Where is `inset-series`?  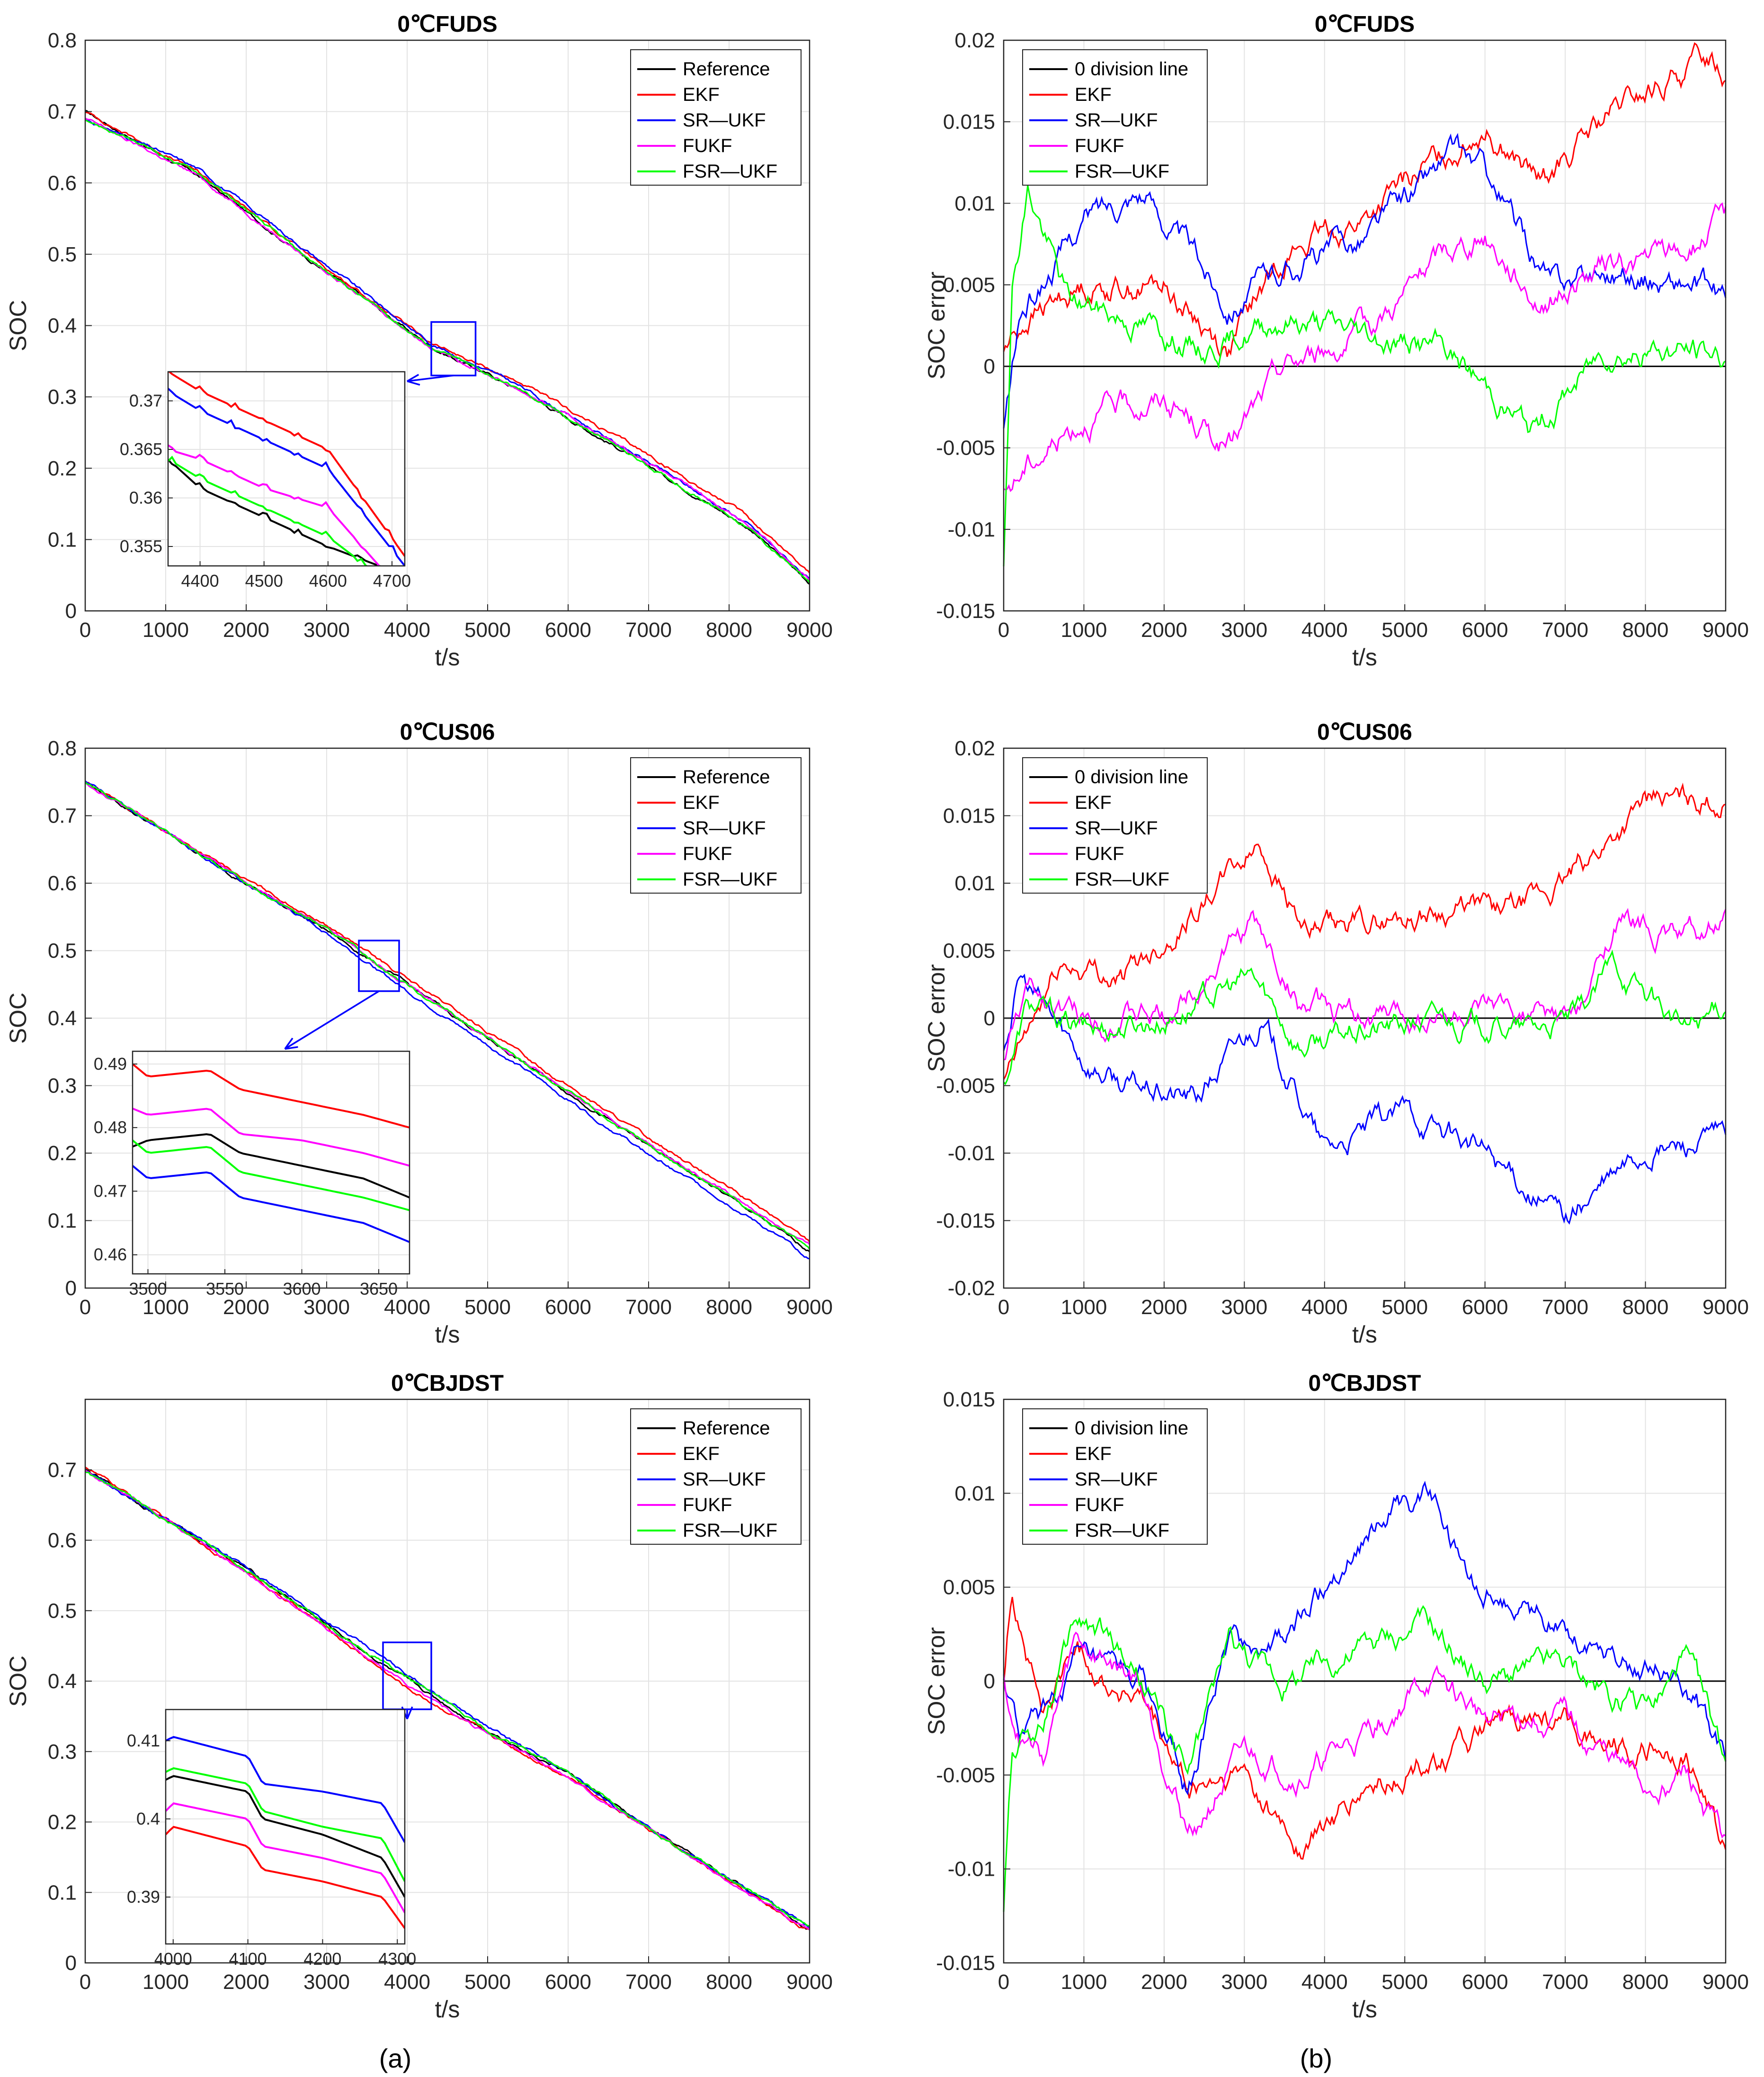 inset-series is located at coordinates (285, 1833).